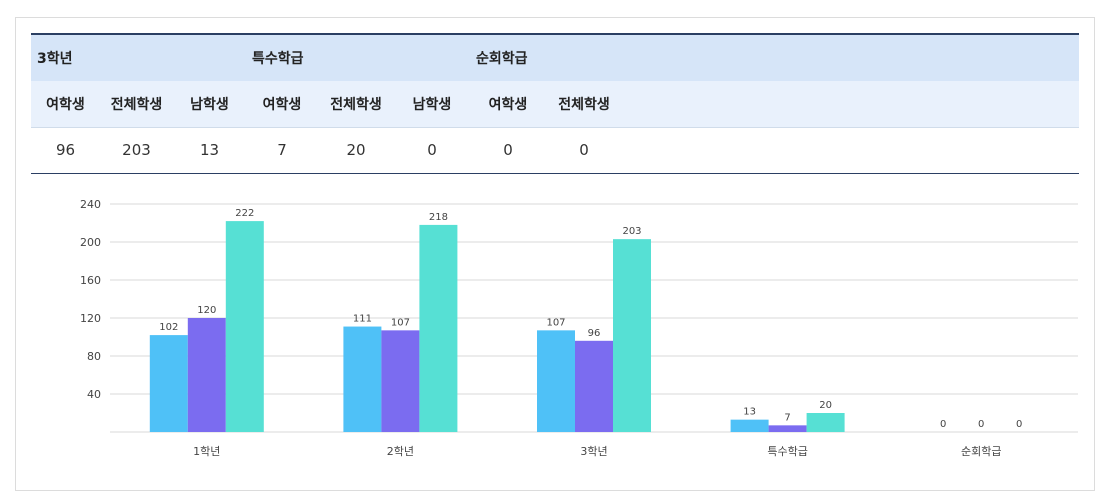 This screenshot has height=504, width=1115. What do you see at coordinates (362, 319) in the screenshot?
I see `data-label: 111` at bounding box center [362, 319].